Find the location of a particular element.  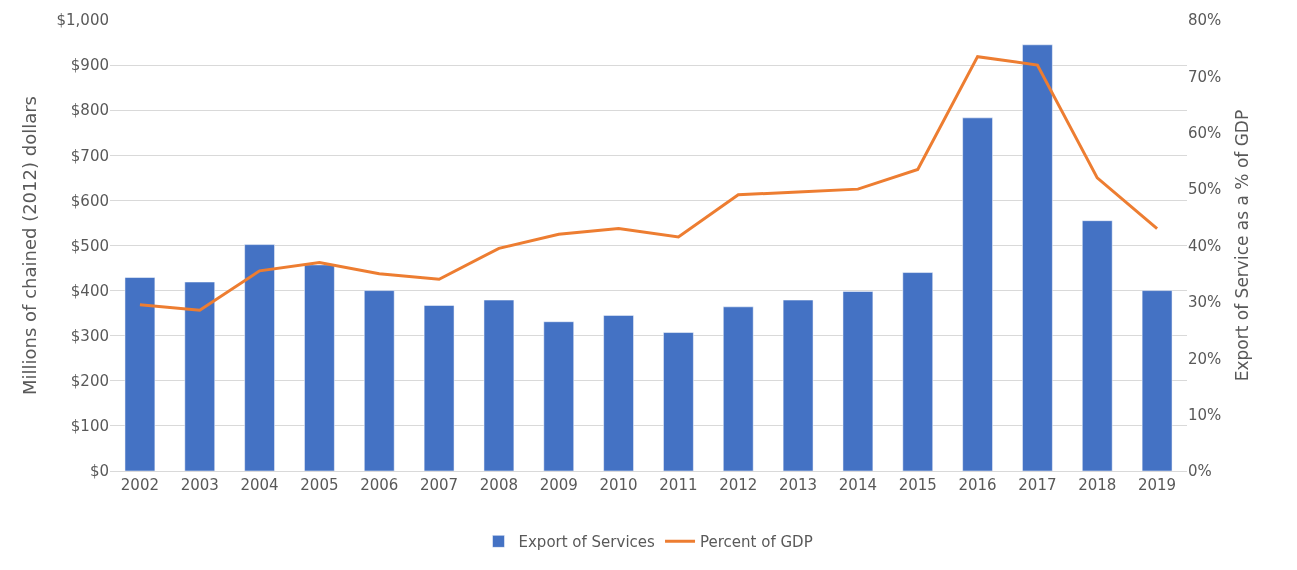

y2-tick-label: 80% is located at coordinates (1205, 20).